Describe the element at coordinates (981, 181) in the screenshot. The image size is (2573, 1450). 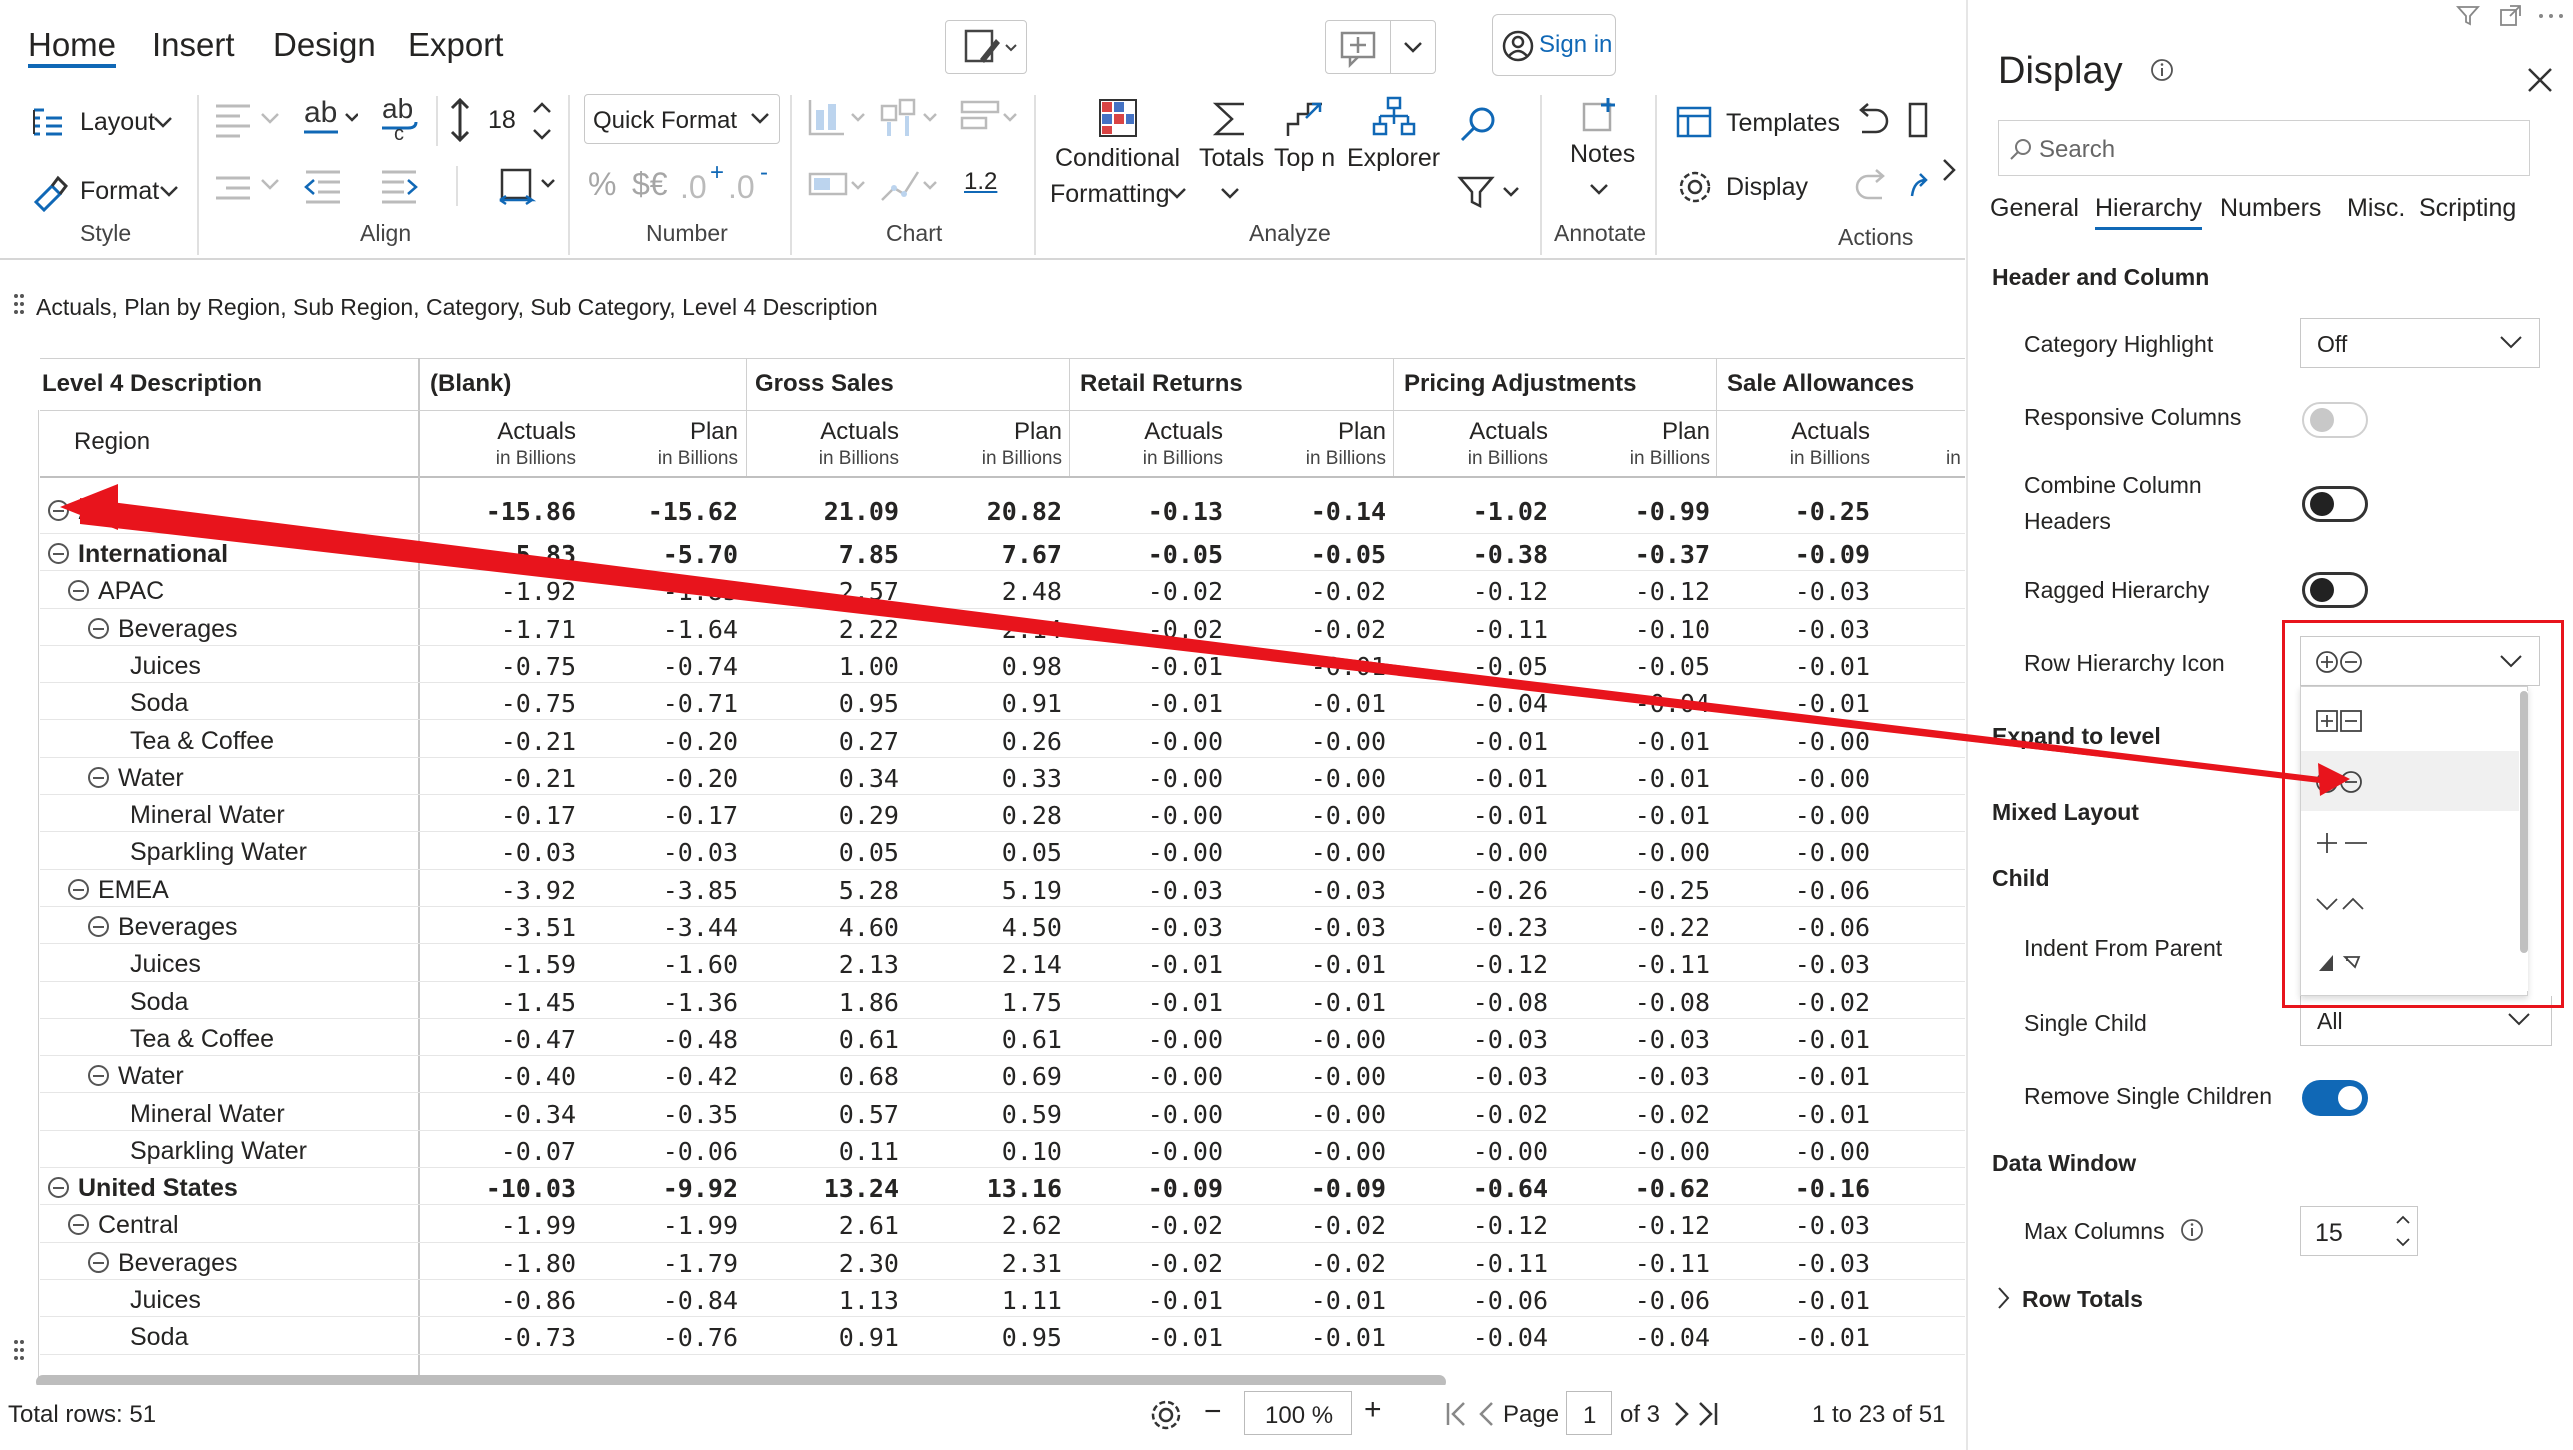
I see `decimal-format-button: 1.2` at that location.